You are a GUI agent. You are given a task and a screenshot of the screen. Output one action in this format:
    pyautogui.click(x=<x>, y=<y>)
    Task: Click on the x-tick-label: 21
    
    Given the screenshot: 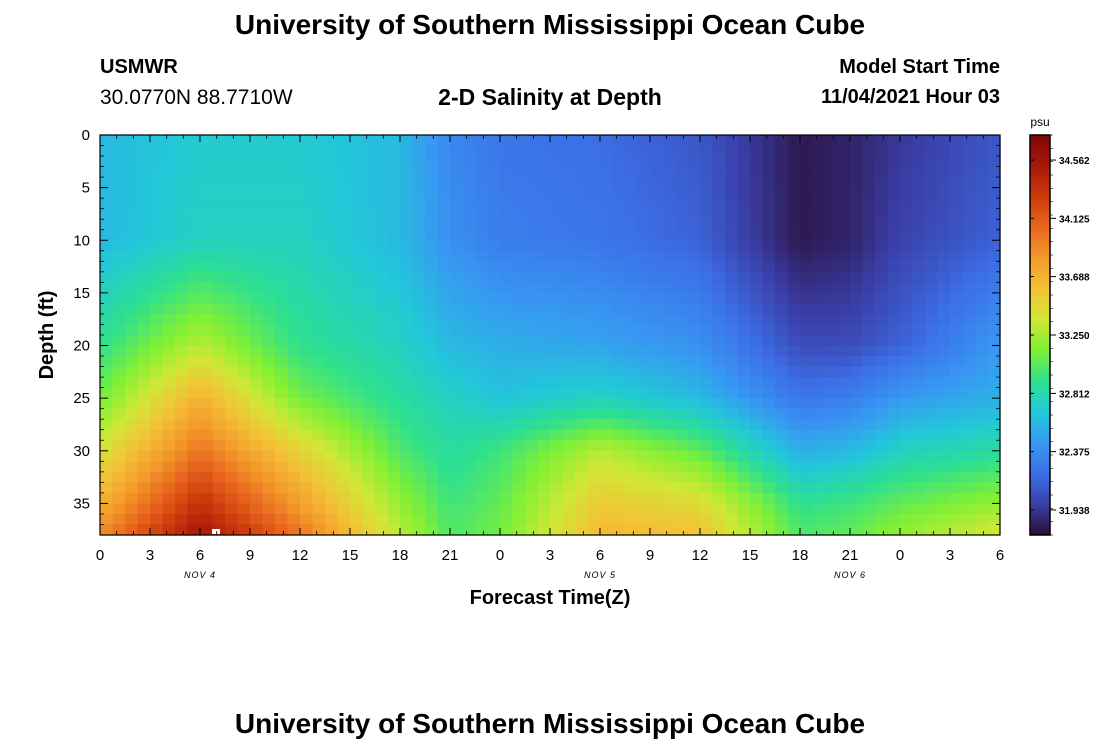 What is the action you would take?
    pyautogui.click(x=850, y=555)
    